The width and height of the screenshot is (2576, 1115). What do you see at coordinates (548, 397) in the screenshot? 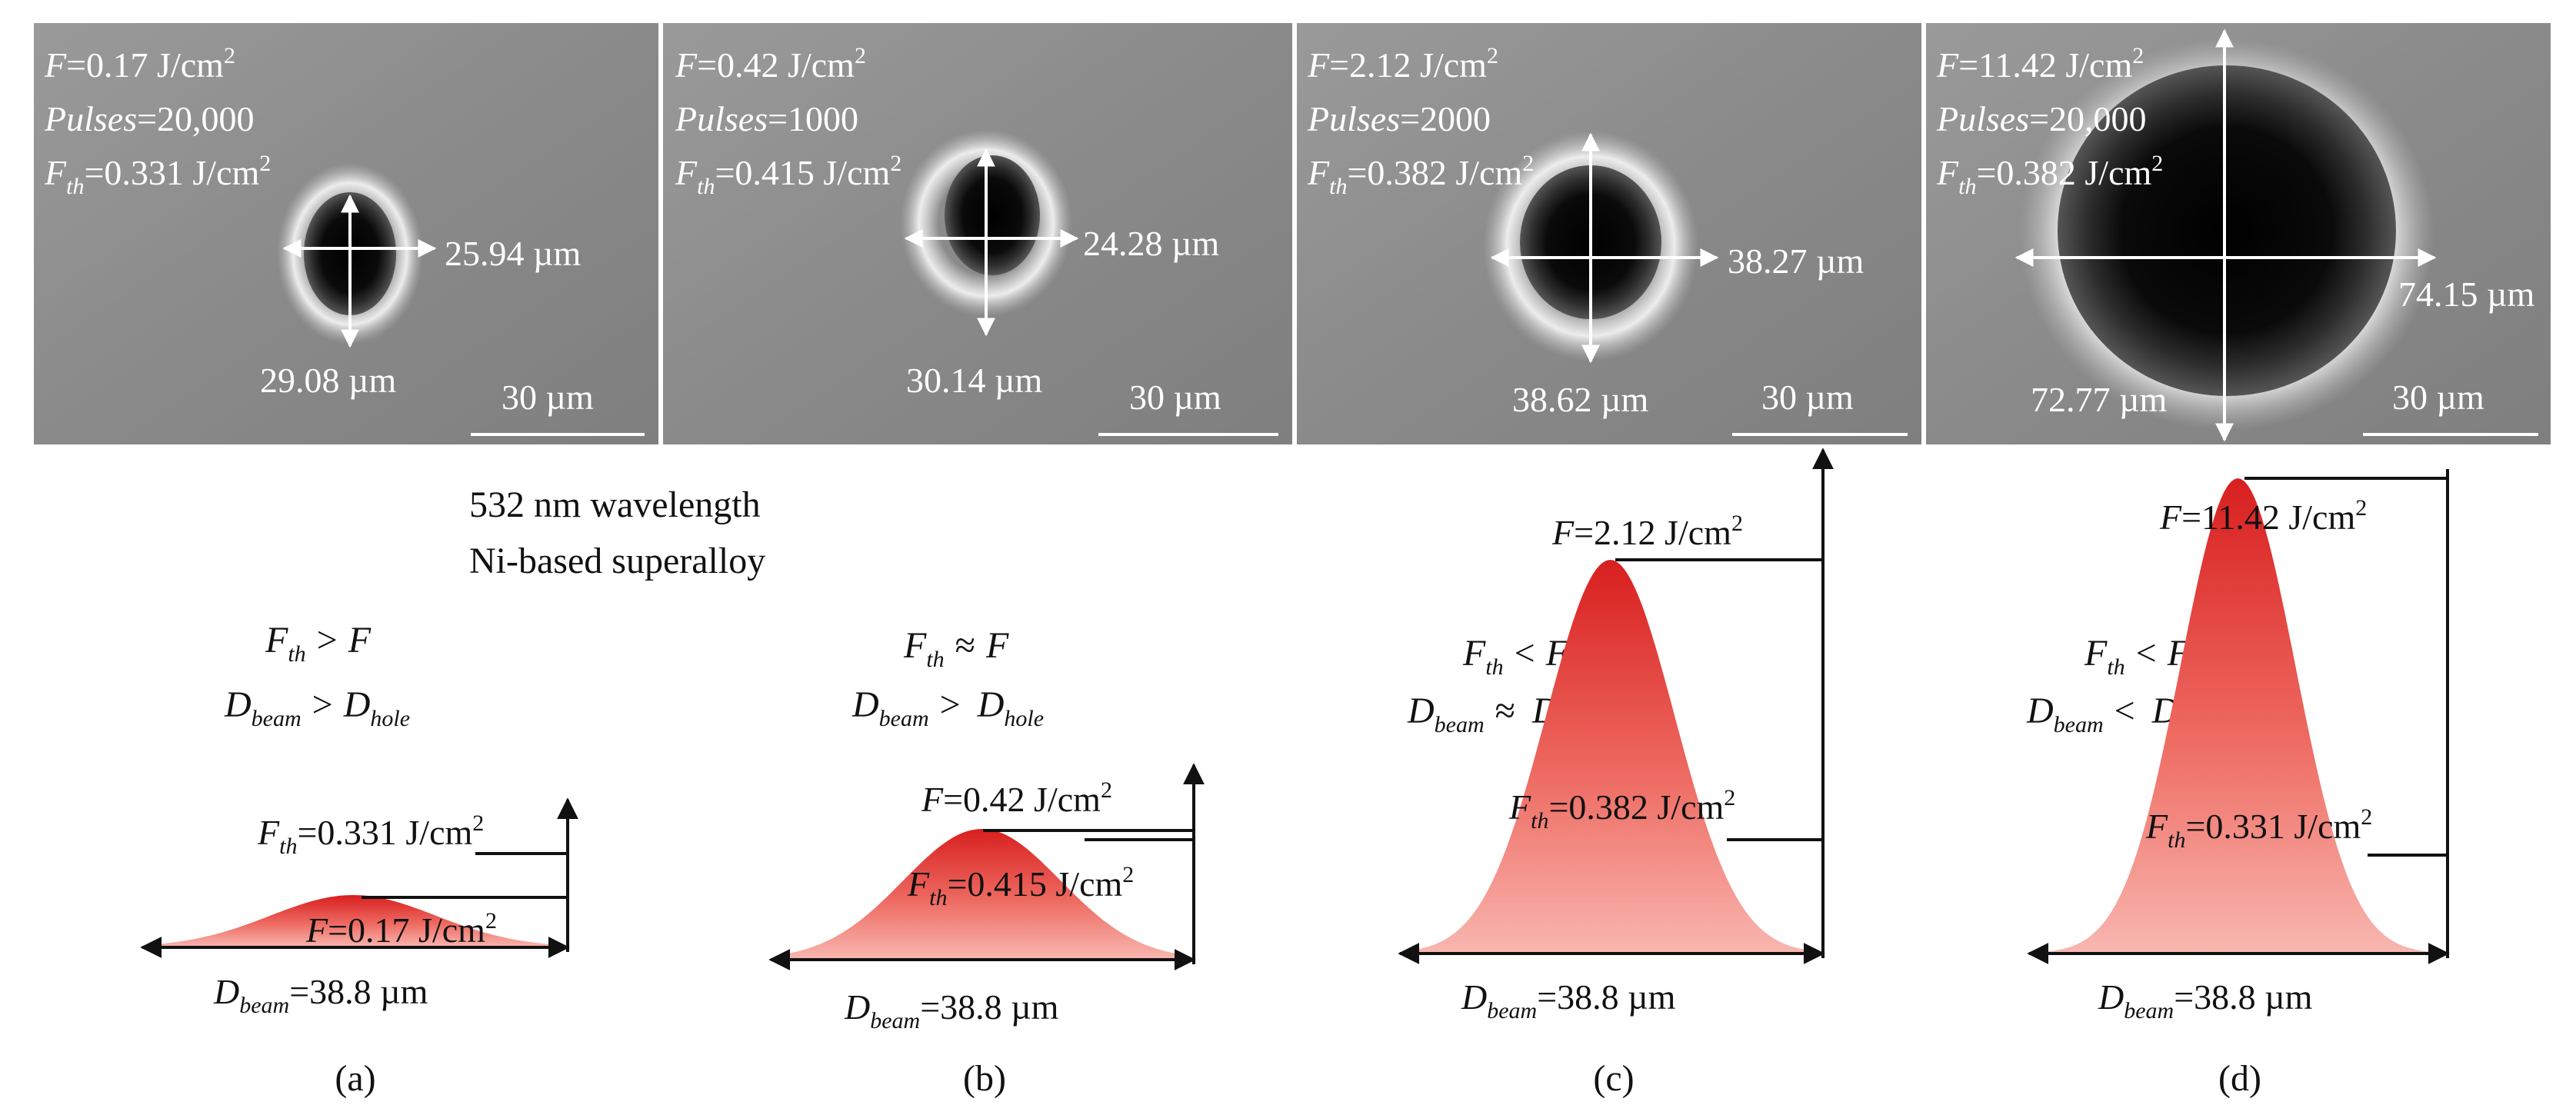
I see `scale-bar-label-a: 30 µm` at bounding box center [548, 397].